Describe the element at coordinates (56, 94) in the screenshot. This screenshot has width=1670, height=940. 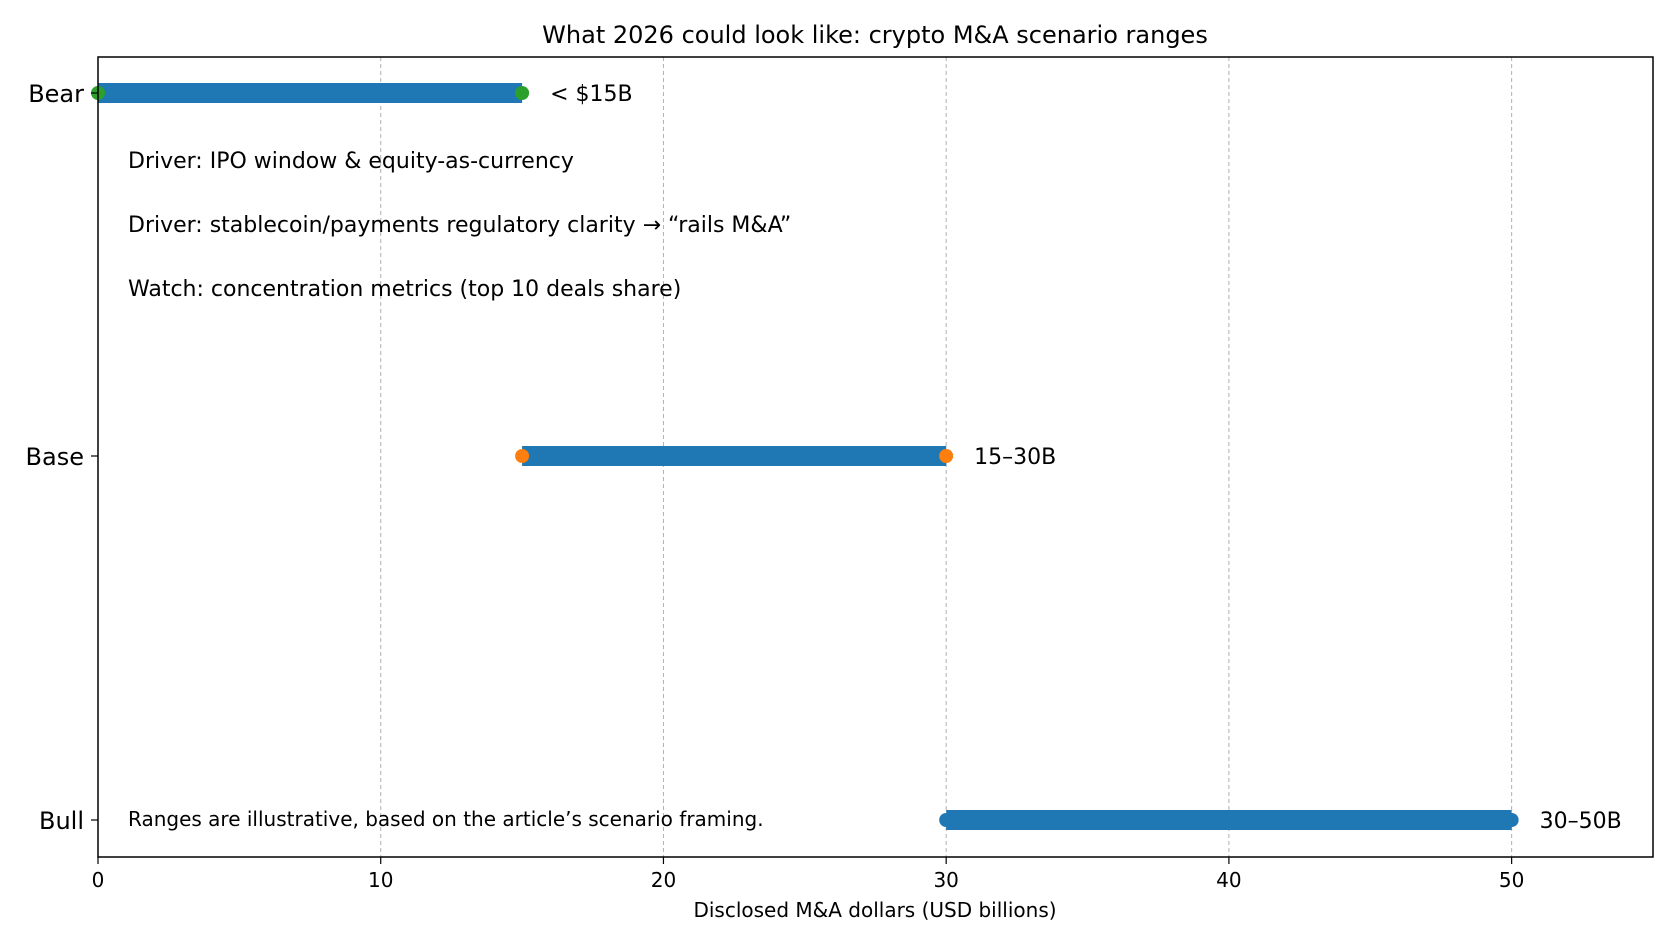
I see `y-label-bear: Bear` at that location.